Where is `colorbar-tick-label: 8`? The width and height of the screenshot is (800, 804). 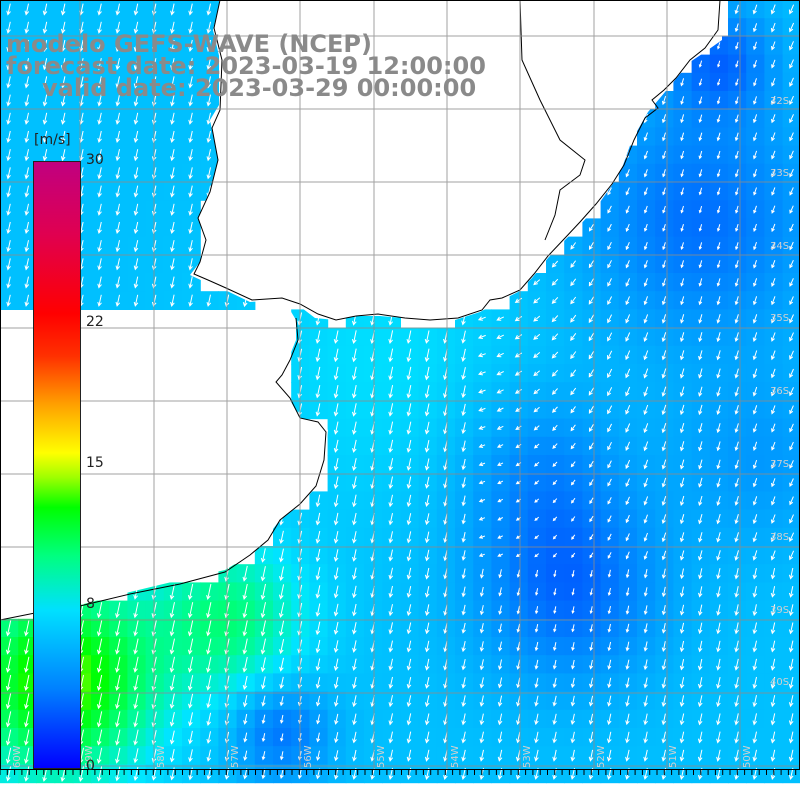 colorbar-tick-label: 8 is located at coordinates (90, 604).